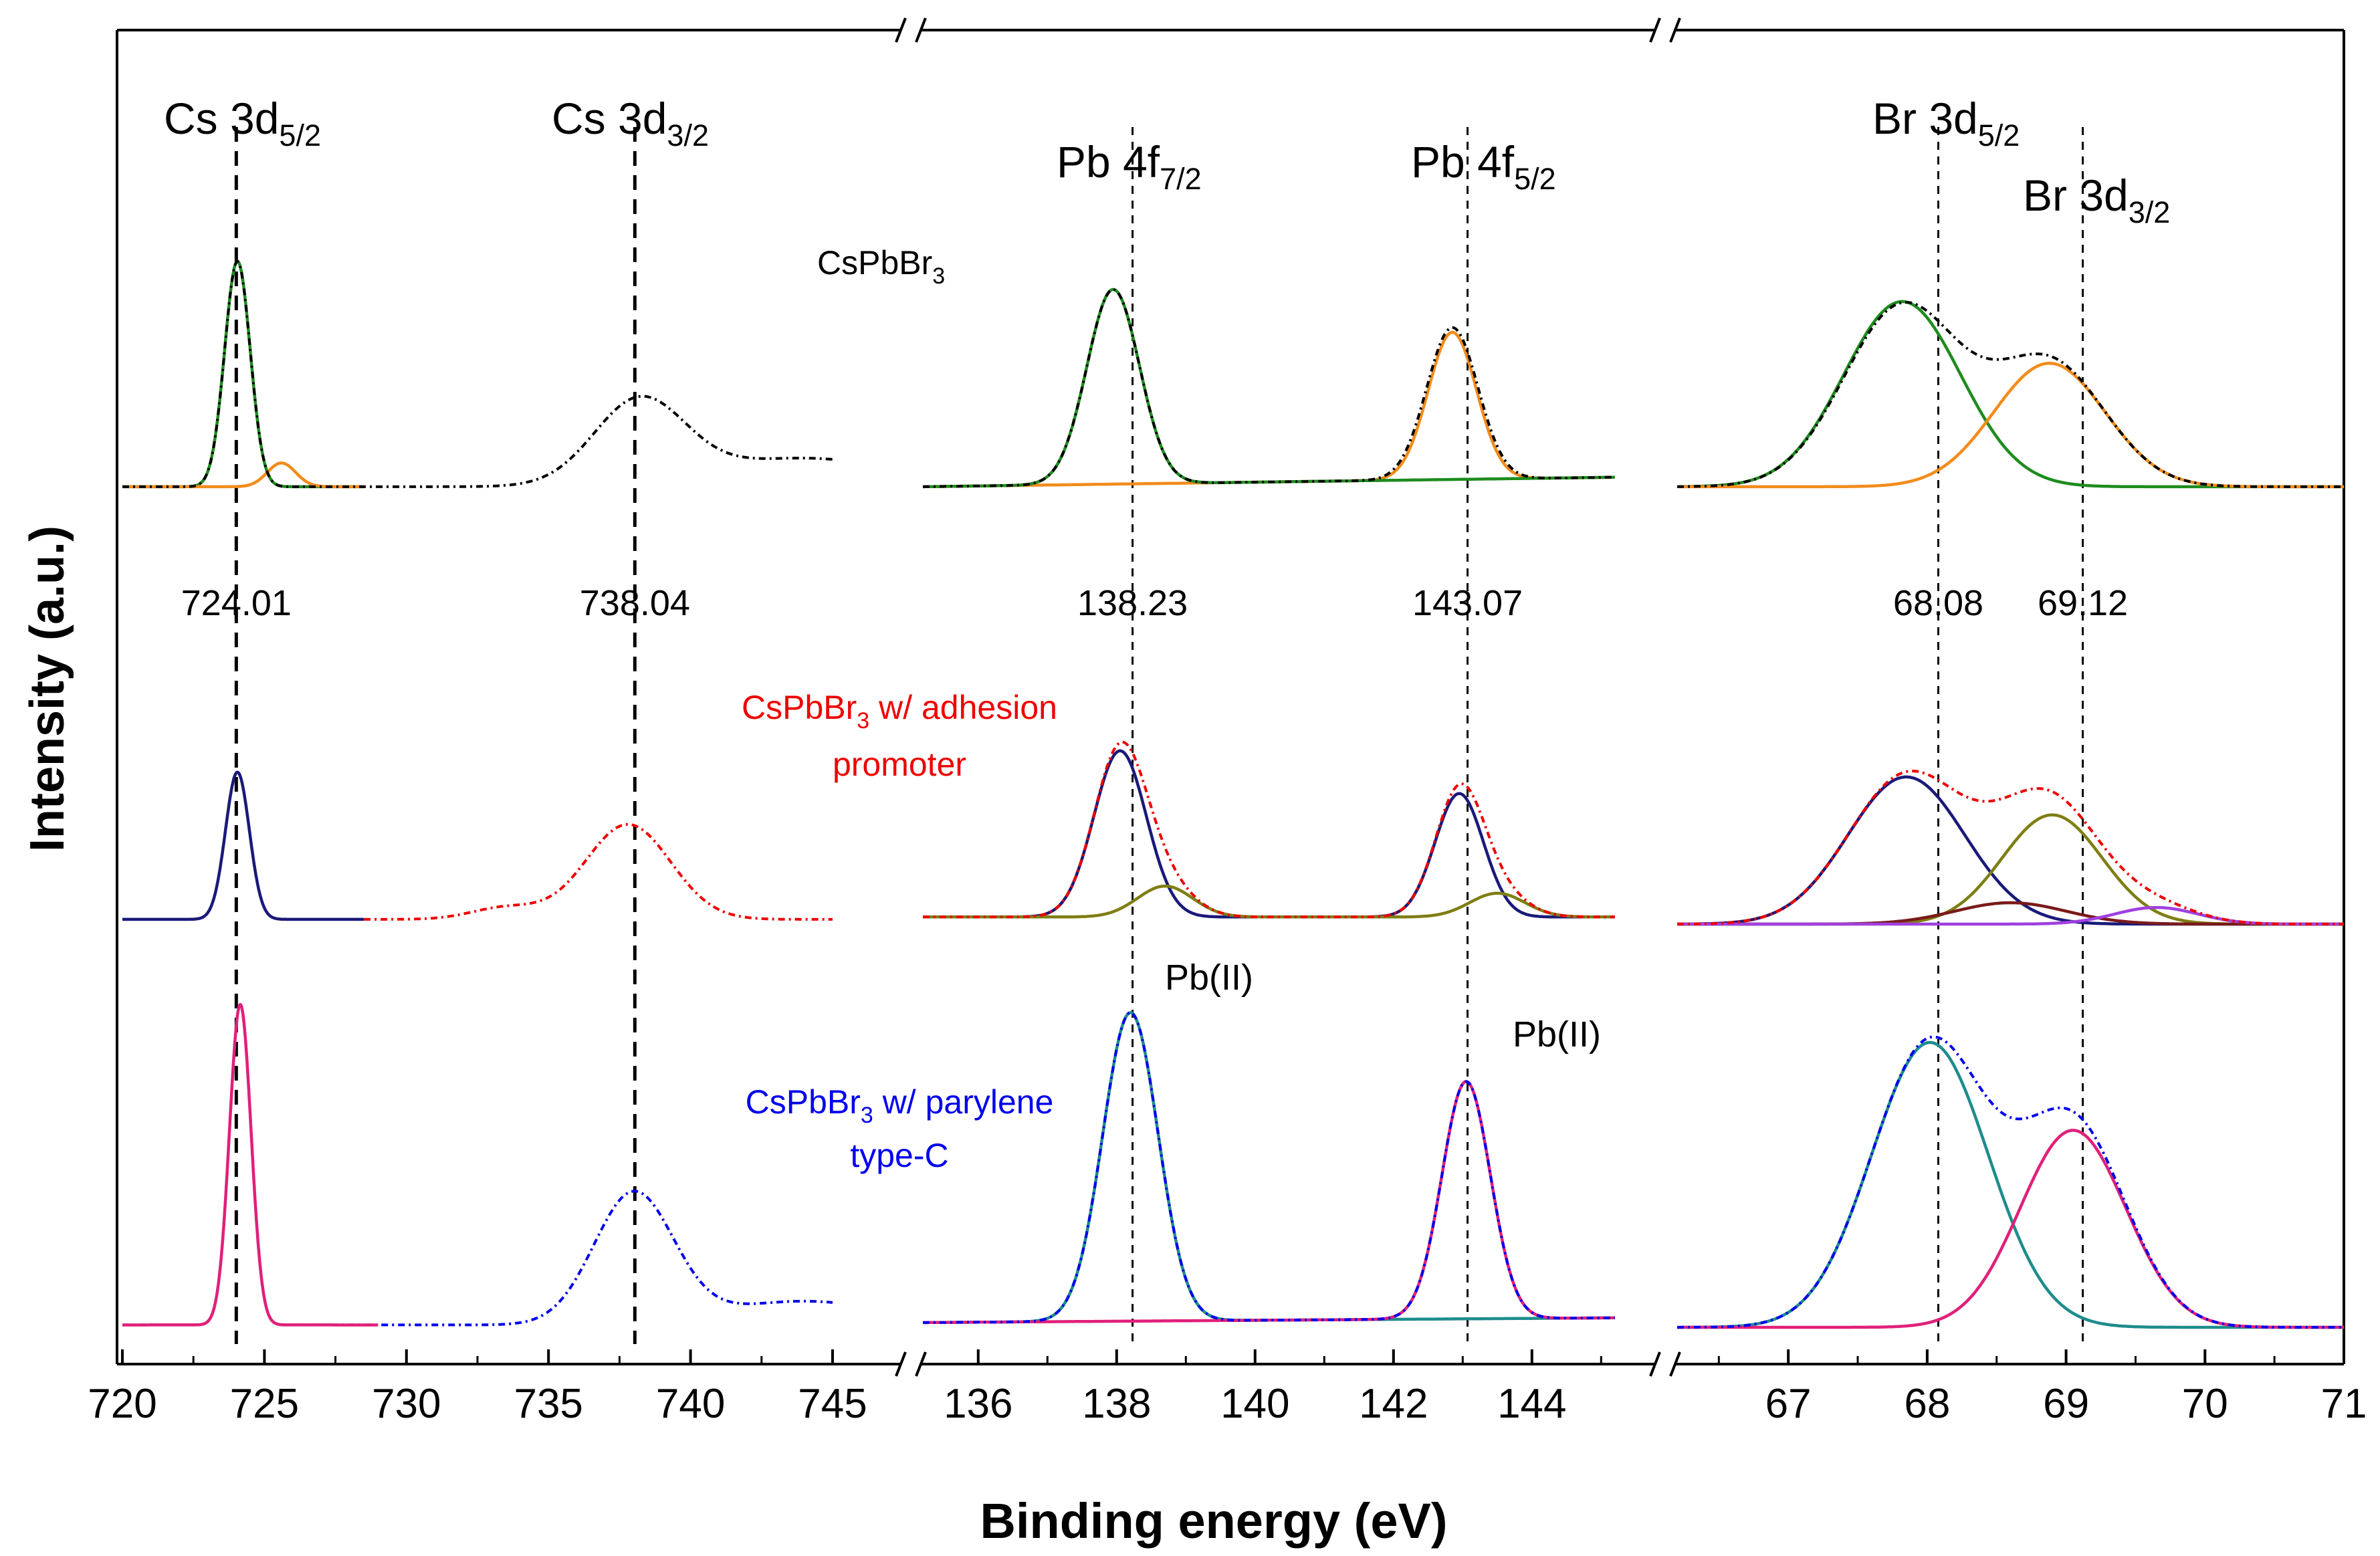 This screenshot has height=1556, width=2380. What do you see at coordinates (236, 603) in the screenshot?
I see `peak-position-value: 724.01` at bounding box center [236, 603].